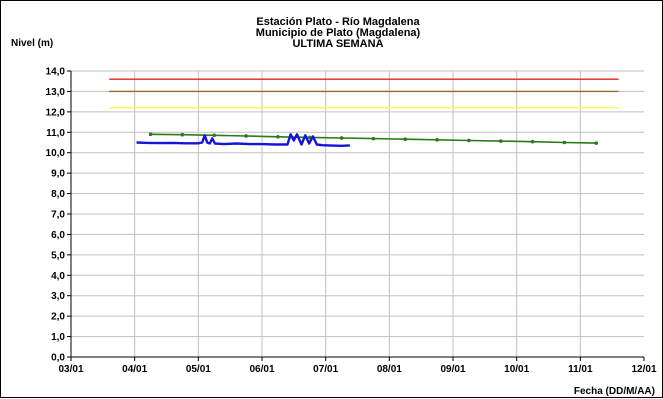  Describe the element at coordinates (70, 369) in the screenshot. I see `x-tick-label: 03/01` at that location.